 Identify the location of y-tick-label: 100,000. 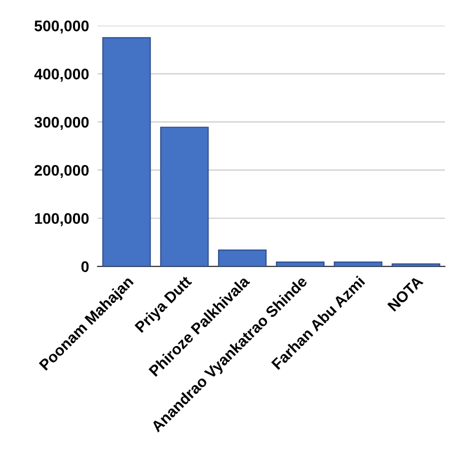
(62, 219).